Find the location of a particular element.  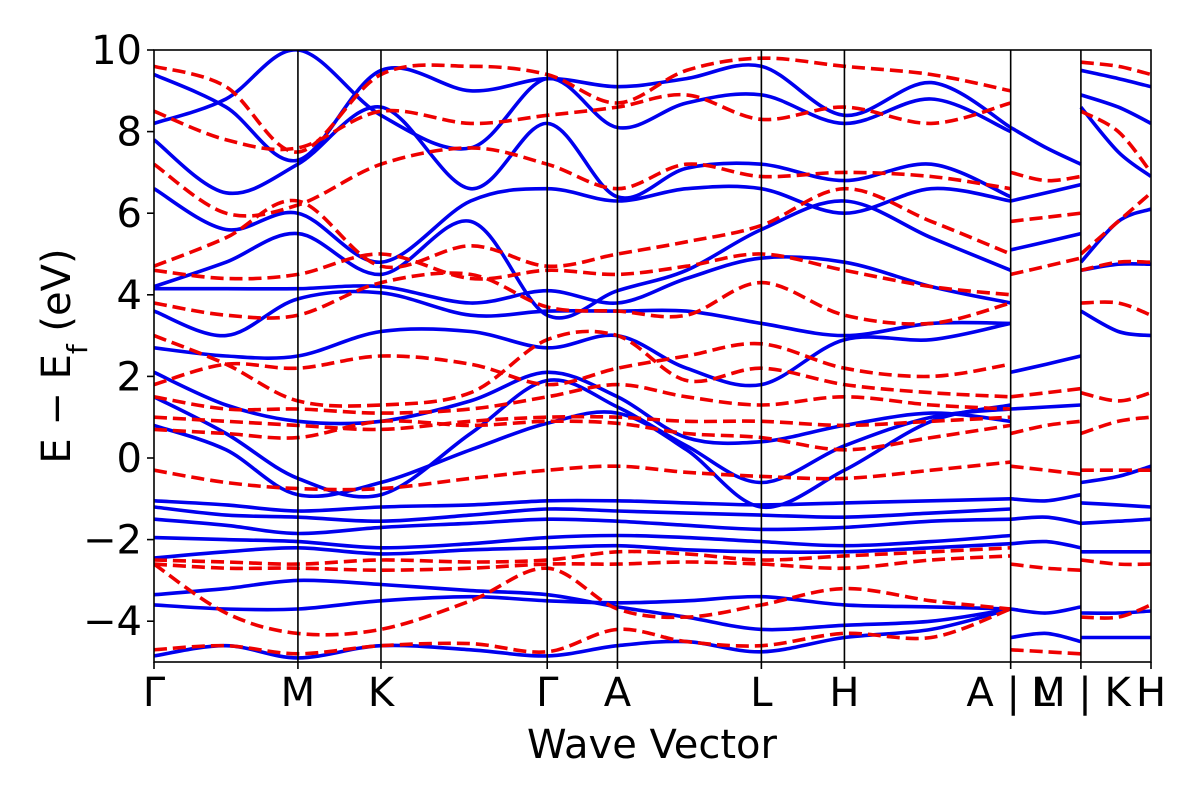

y-tick-label: 8 is located at coordinates (129, 133).